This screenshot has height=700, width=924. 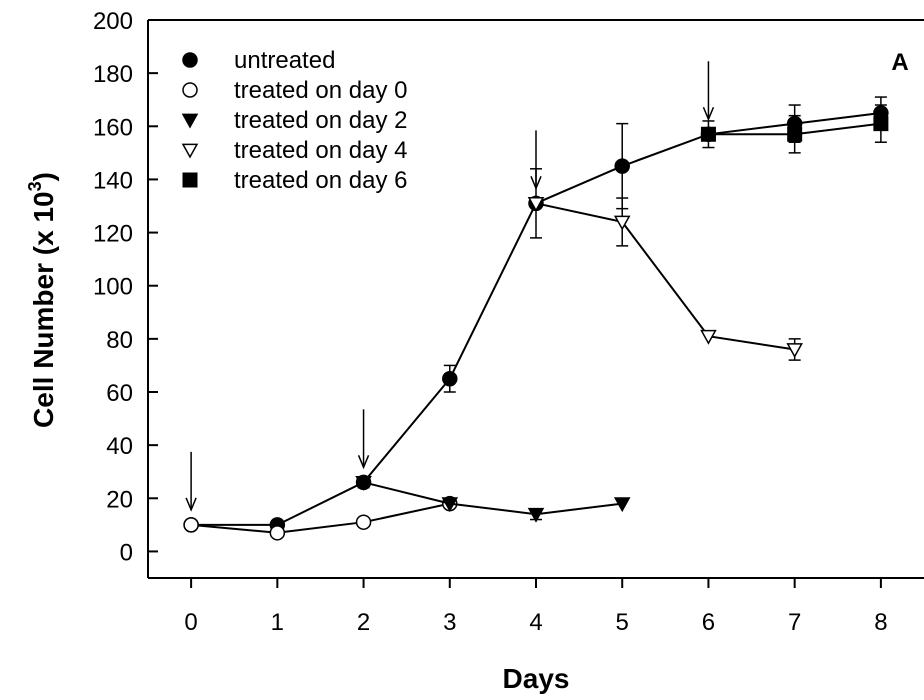 What do you see at coordinates (284, 60) in the screenshot?
I see `legend-label: untreated` at bounding box center [284, 60].